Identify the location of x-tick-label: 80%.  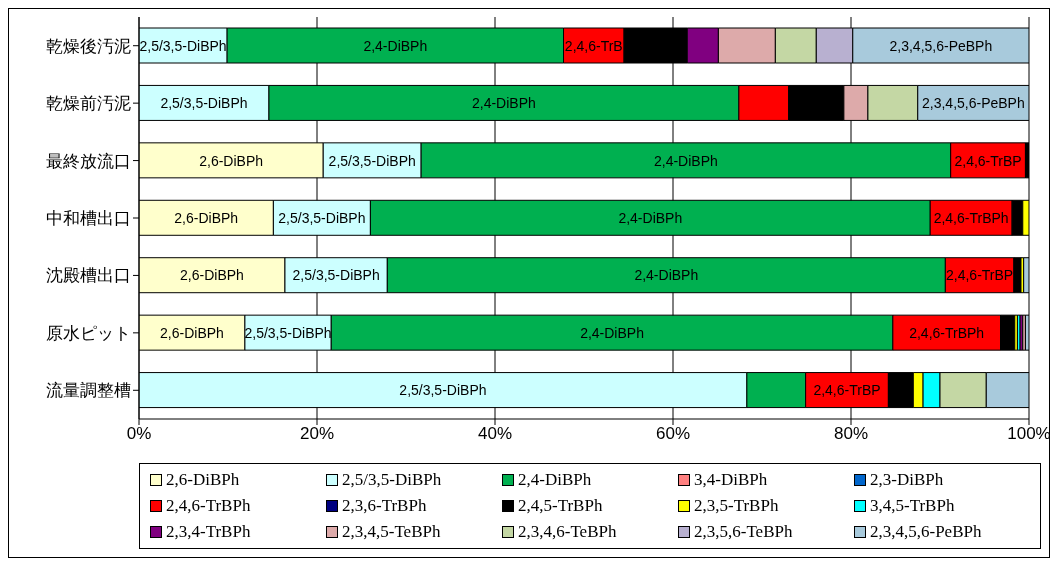
(851, 434).